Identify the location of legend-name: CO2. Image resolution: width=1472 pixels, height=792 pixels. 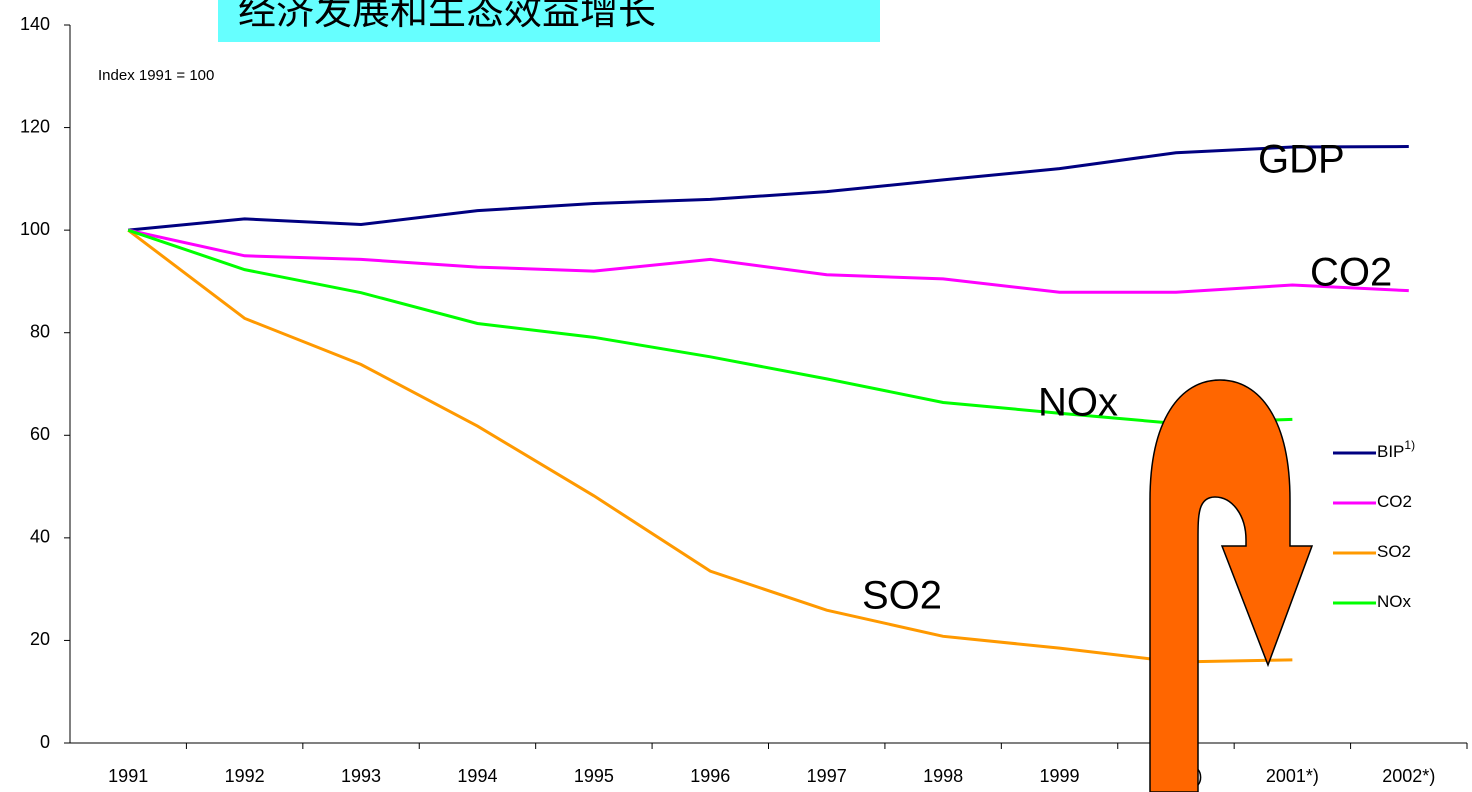
(1394, 501).